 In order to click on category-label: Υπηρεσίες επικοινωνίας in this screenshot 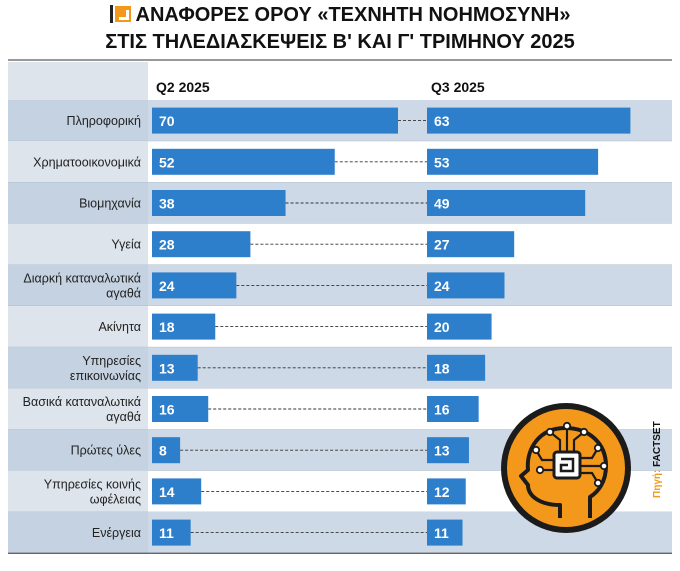, I will do `click(105, 368)`.